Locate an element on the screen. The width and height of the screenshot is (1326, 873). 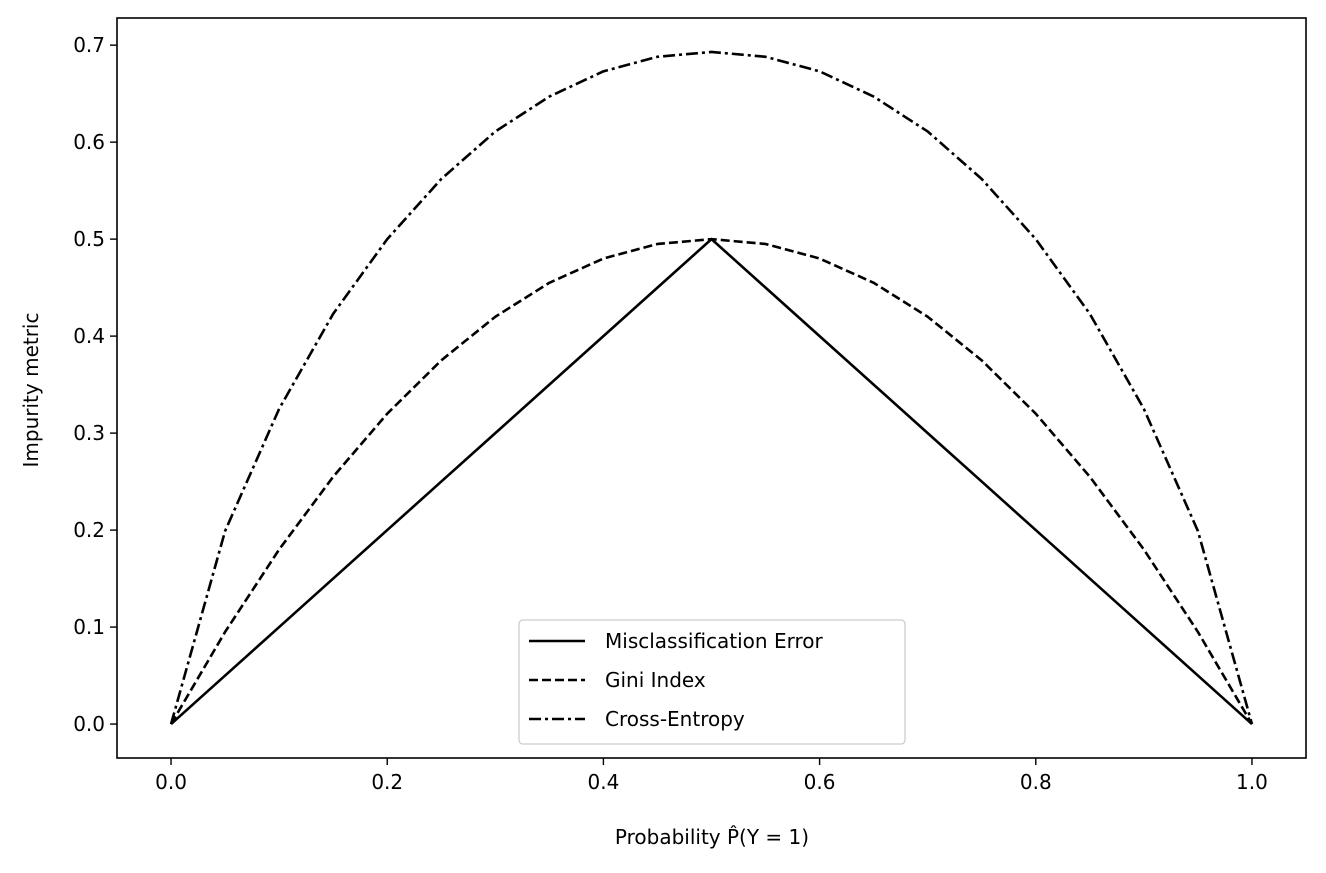
y-axis-title: Impurity metric is located at coordinates (31, 390).